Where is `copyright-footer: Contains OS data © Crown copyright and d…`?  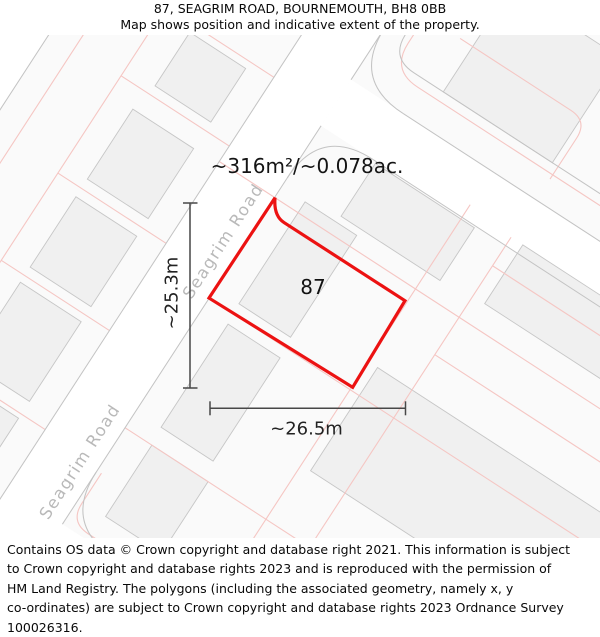 copyright-footer: Contains OS data © Crown copyright and d… is located at coordinates (302, 588).